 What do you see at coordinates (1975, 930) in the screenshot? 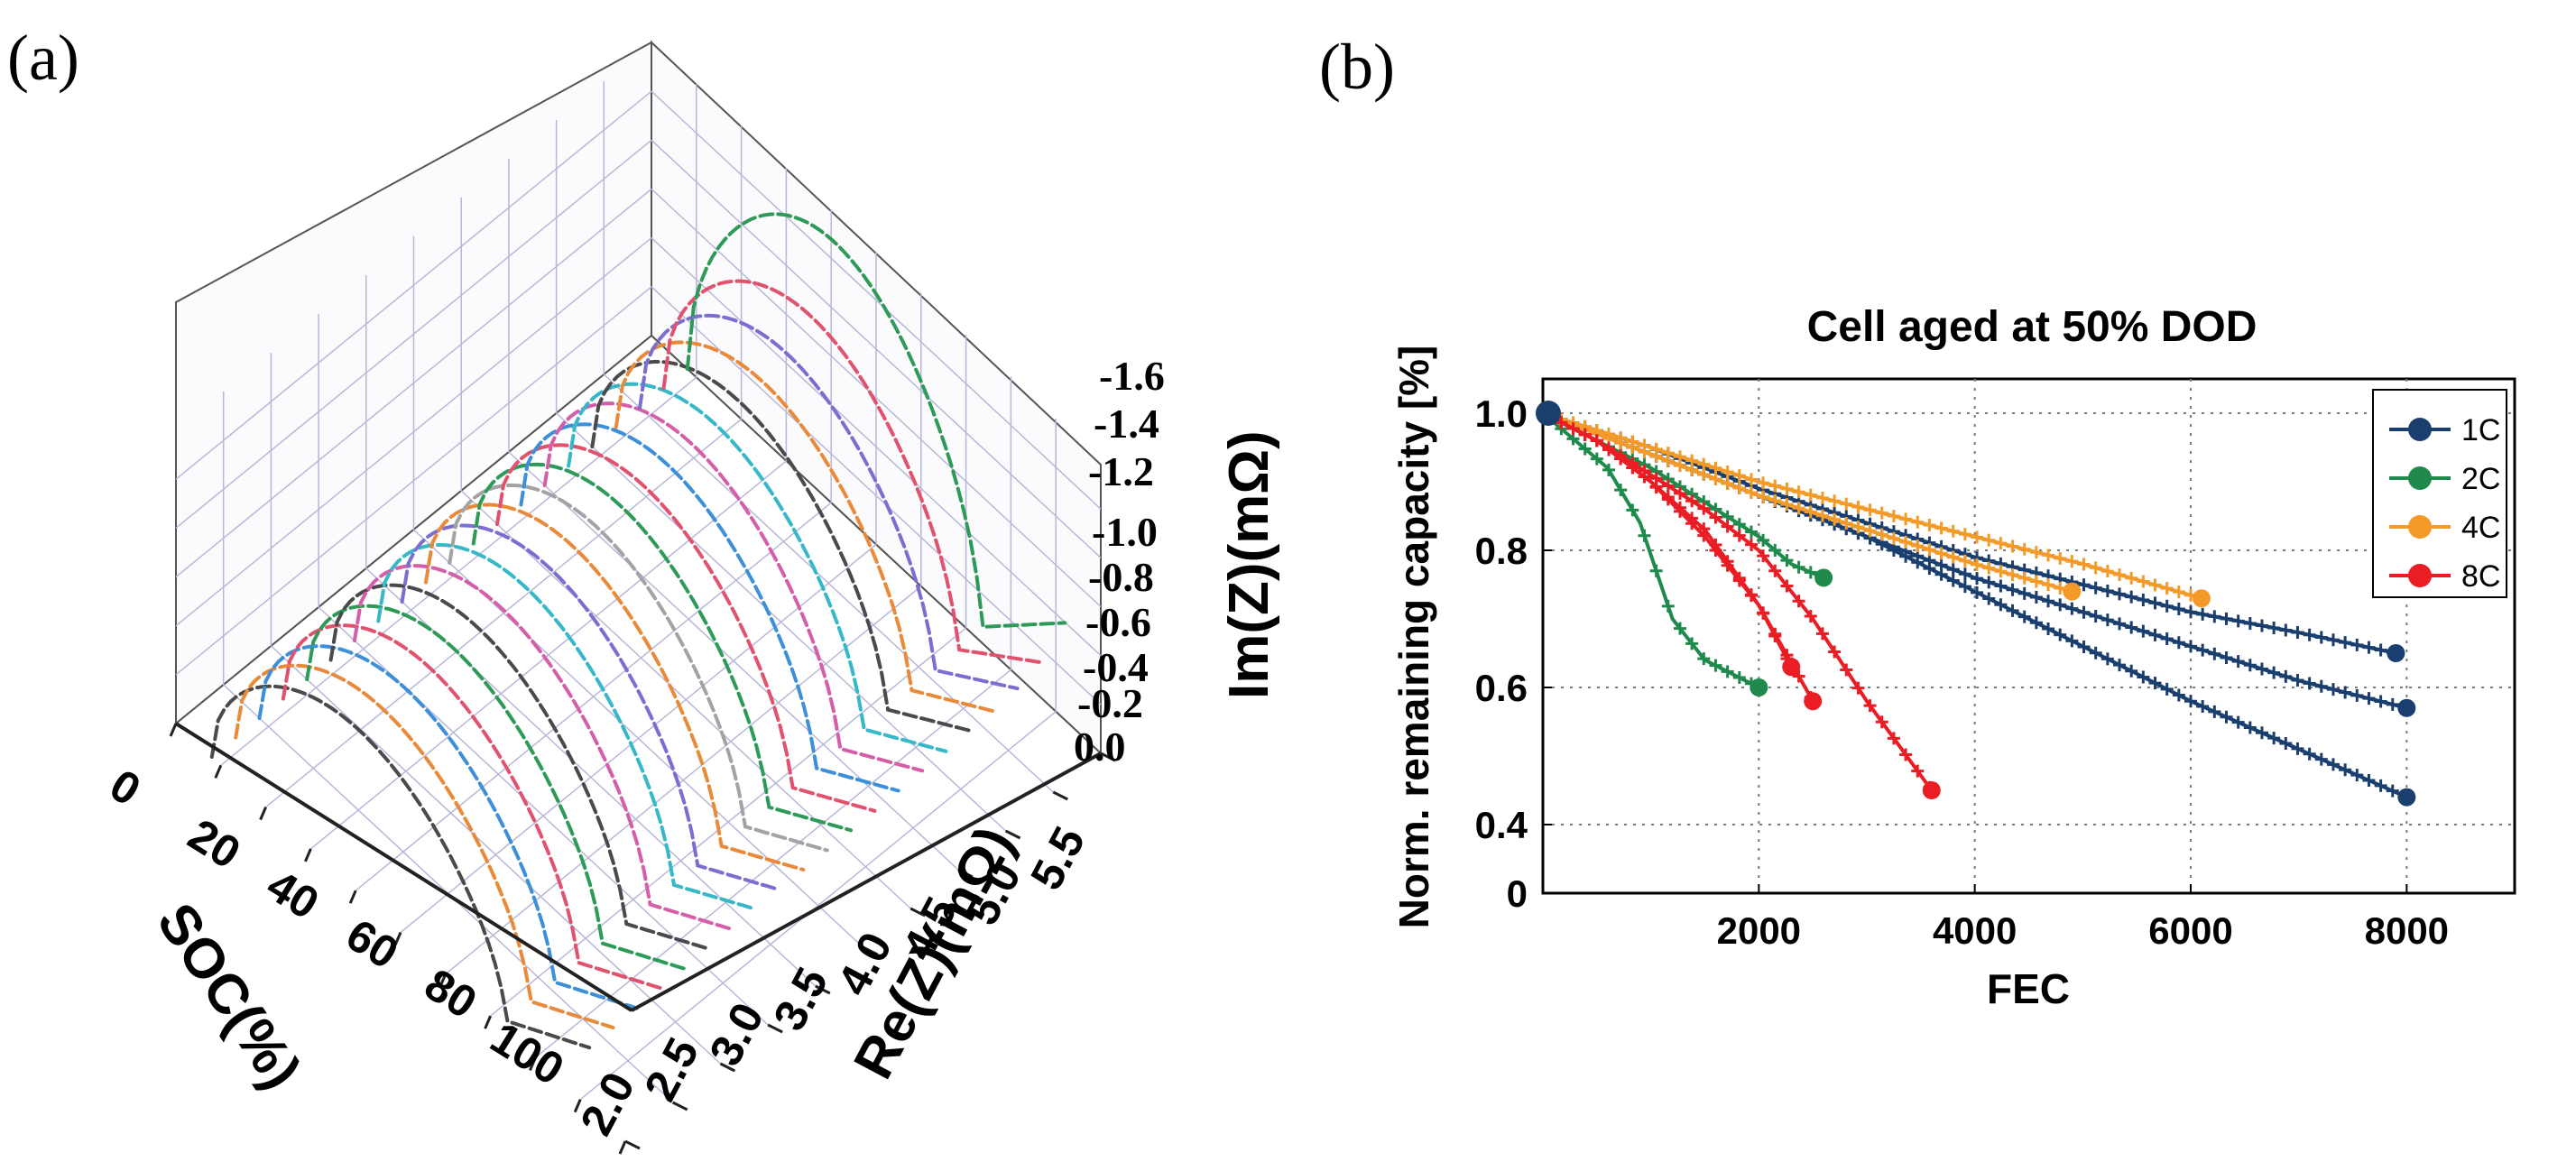
I see `x-tick: 4000` at bounding box center [1975, 930].